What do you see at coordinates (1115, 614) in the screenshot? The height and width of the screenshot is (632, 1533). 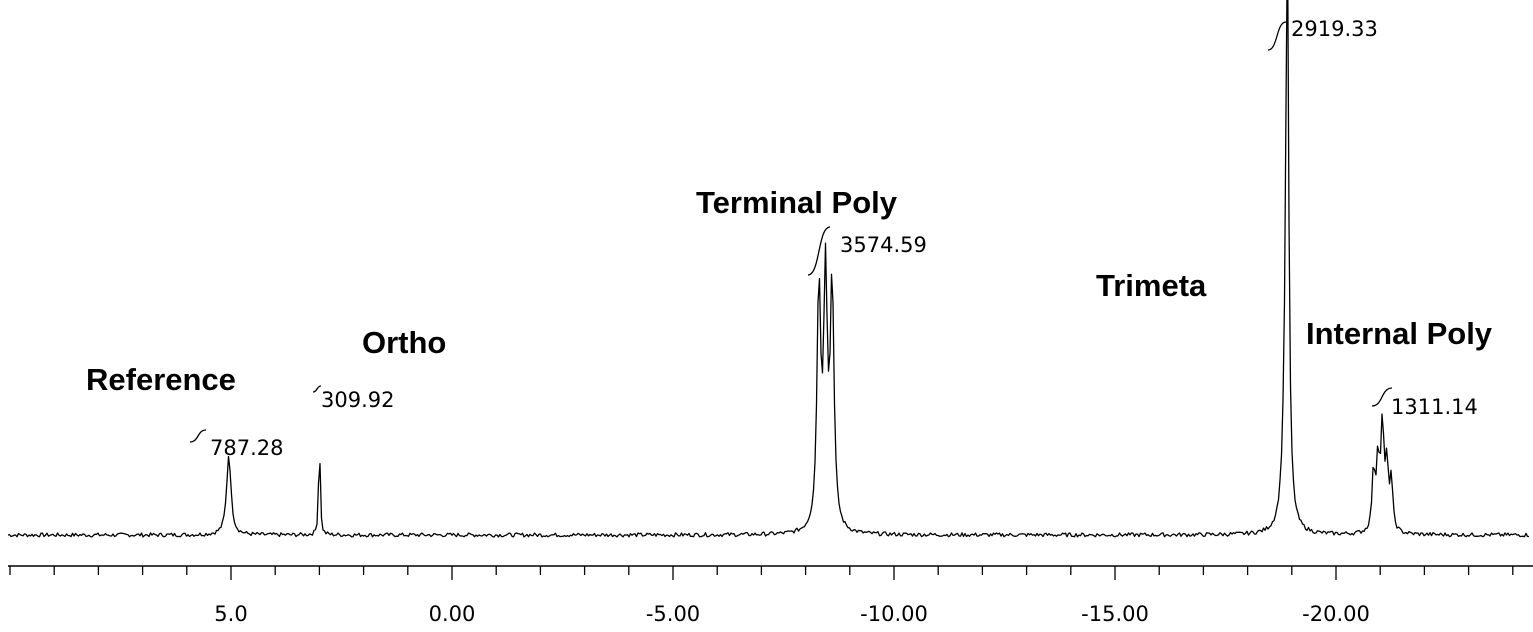 I see `x-axis-tick-label: -15.00` at bounding box center [1115, 614].